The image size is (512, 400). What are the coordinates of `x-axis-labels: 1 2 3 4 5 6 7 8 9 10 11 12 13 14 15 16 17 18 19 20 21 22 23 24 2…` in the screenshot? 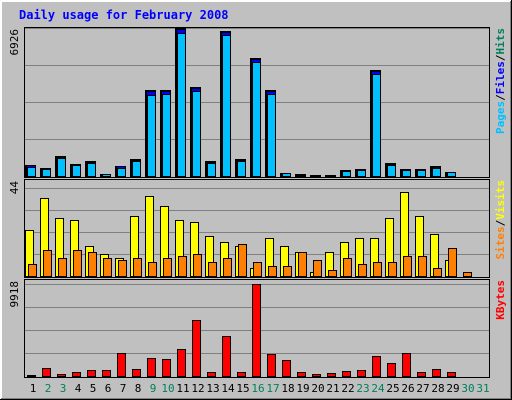 It's located at (260, 388).